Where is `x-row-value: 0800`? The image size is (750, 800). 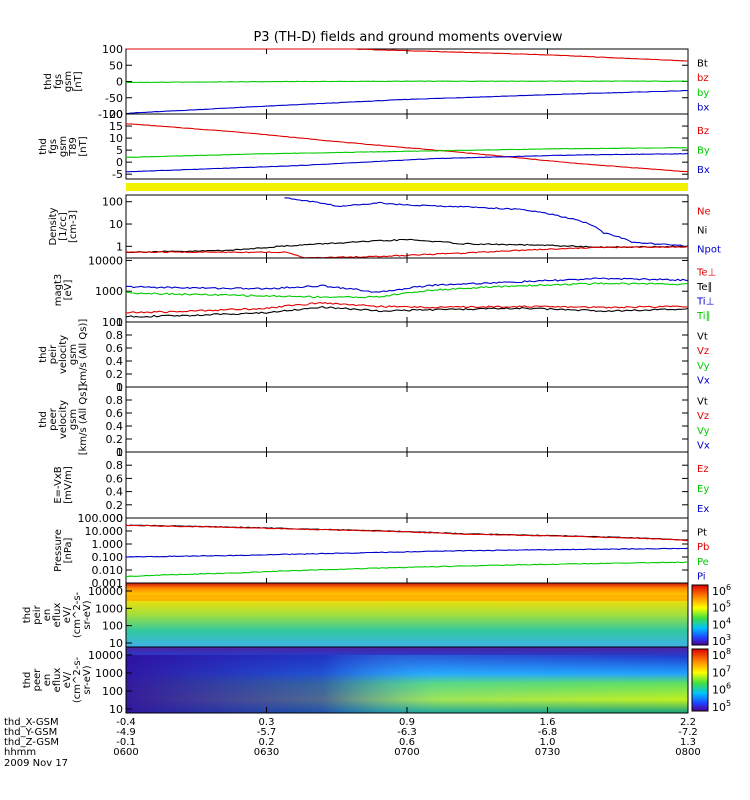
x-row-value: 0800 is located at coordinates (687, 752).